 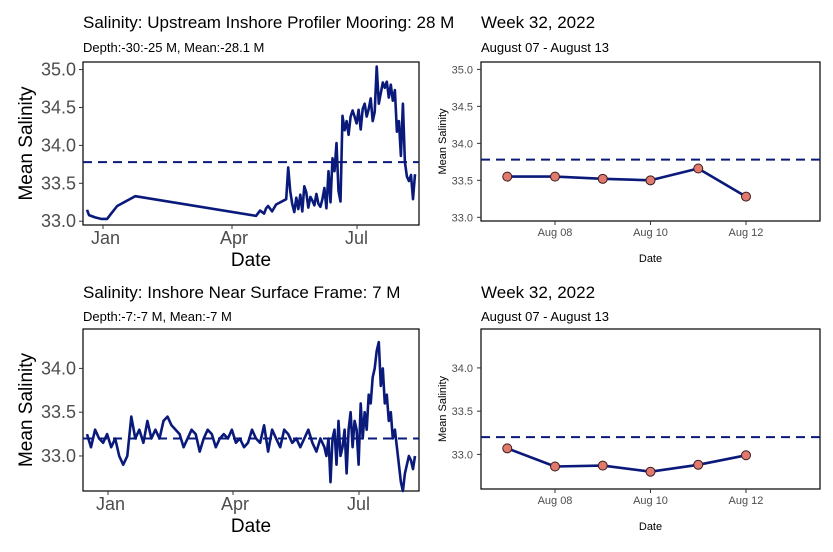 I want to click on chart-subtitle: Depth:-7:-7 M, Mean:-7 M, so click(x=157, y=316).